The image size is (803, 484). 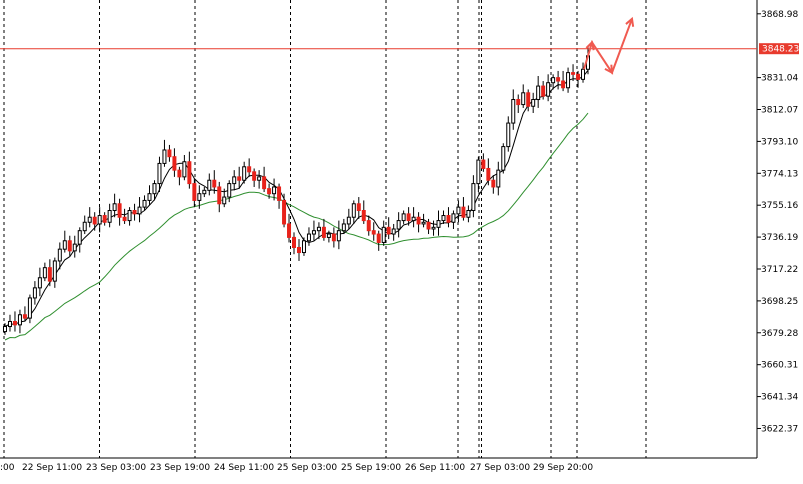 What do you see at coordinates (435, 468) in the screenshot?
I see `time-tick-label: 26 Sep 11:00` at bounding box center [435, 468].